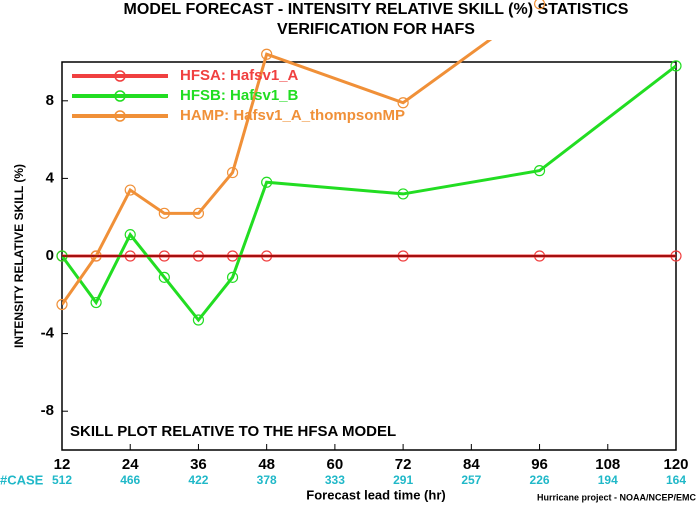 This screenshot has width=700, height=506. I want to click on x-tick-label: 48, so click(266, 464).